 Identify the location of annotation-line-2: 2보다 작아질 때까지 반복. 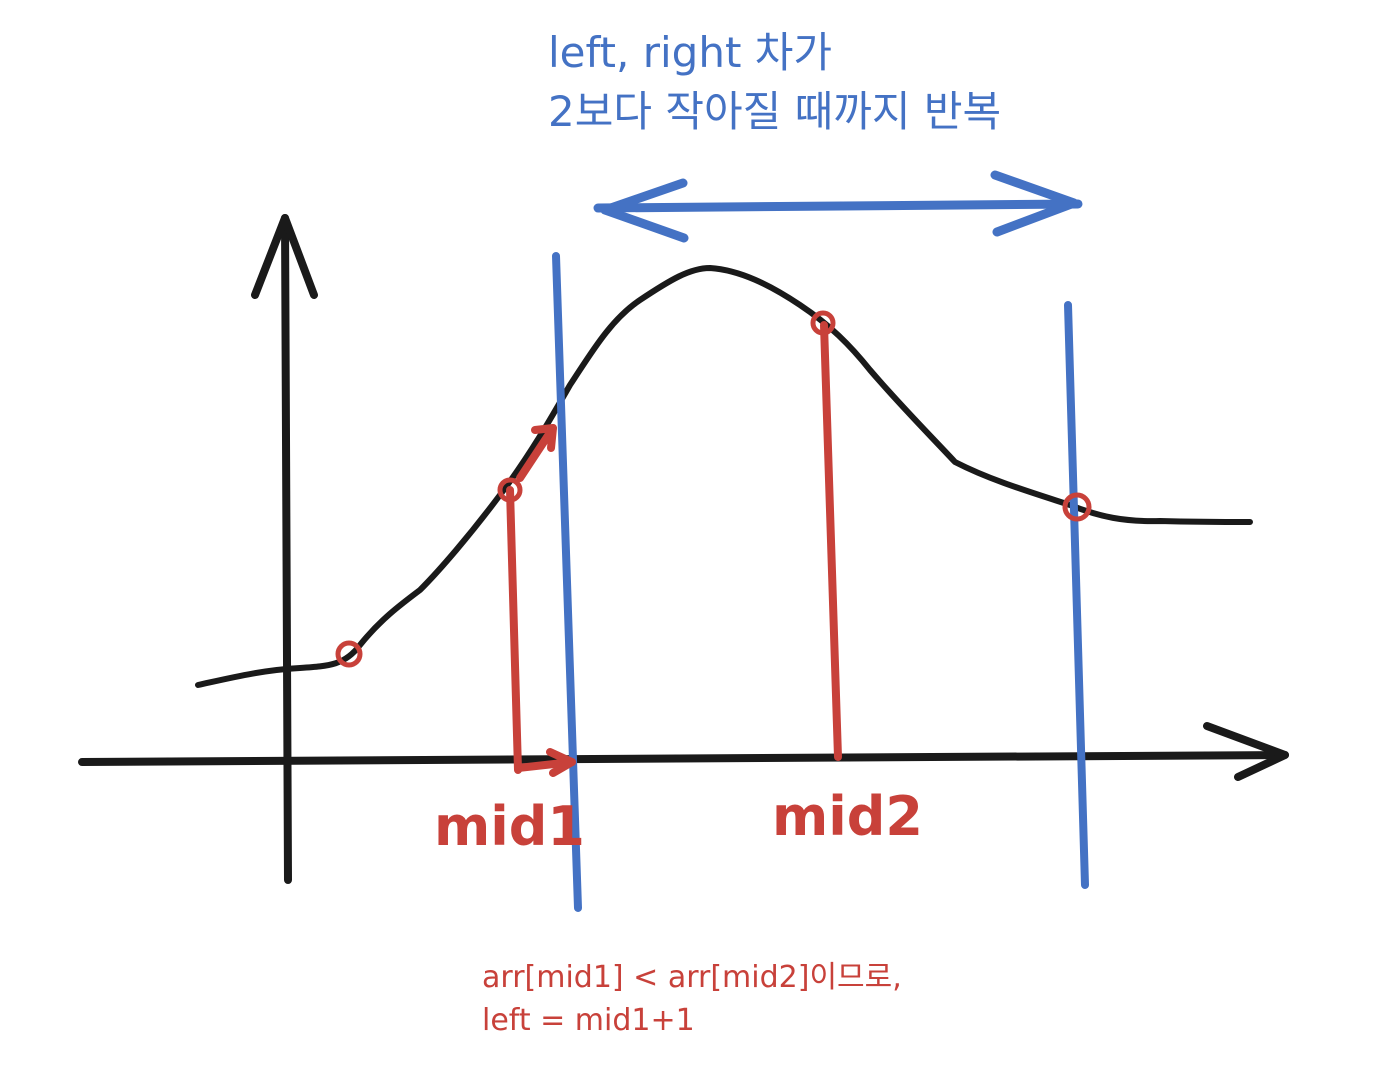
(774, 111).